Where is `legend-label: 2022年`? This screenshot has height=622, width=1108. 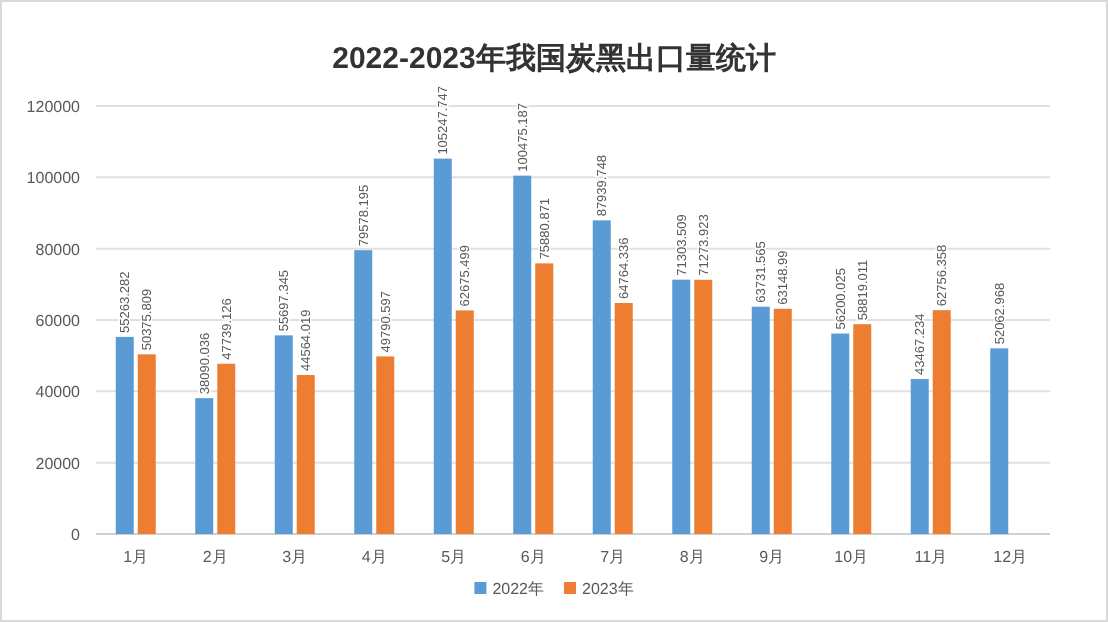
legend-label: 2022年 is located at coordinates (518, 589).